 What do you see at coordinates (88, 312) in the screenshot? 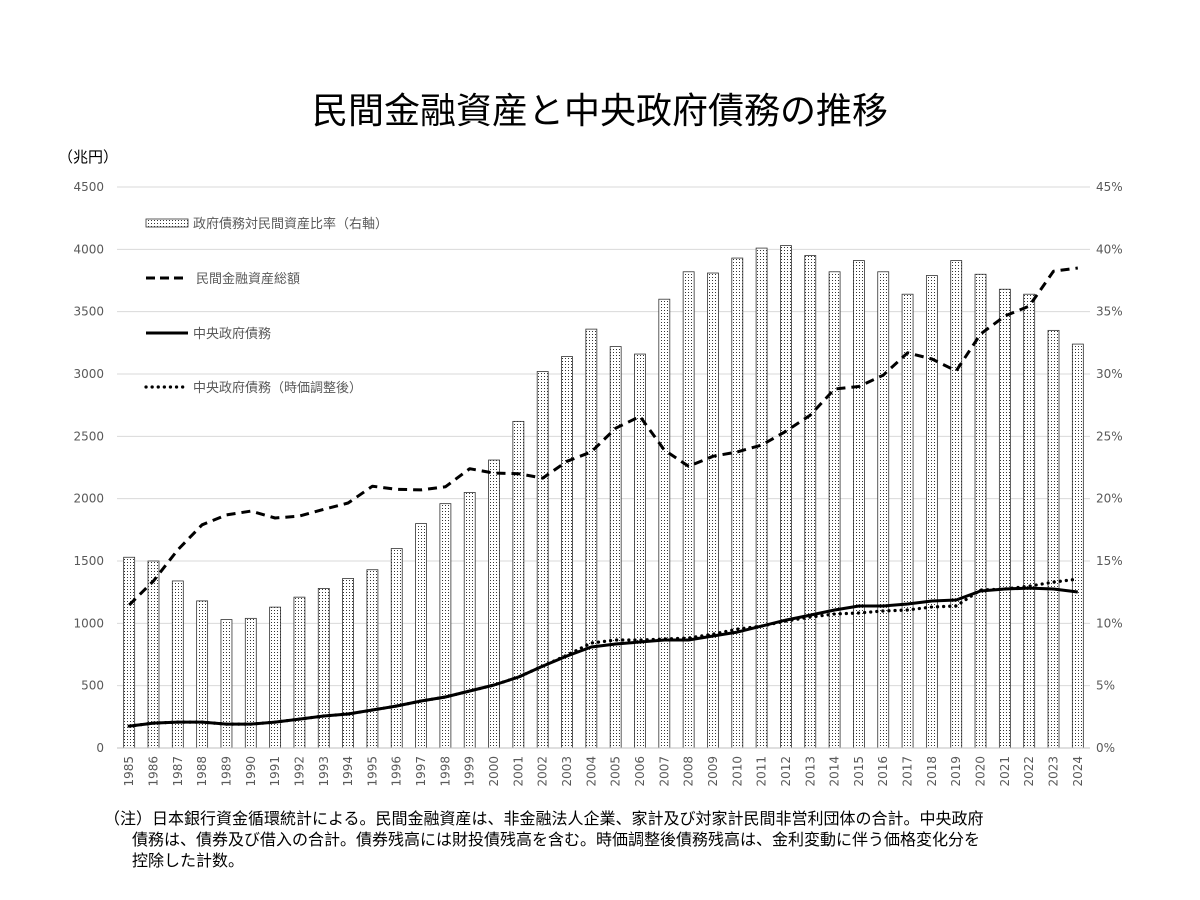
I see `y-tick-label: 3500` at bounding box center [88, 312].